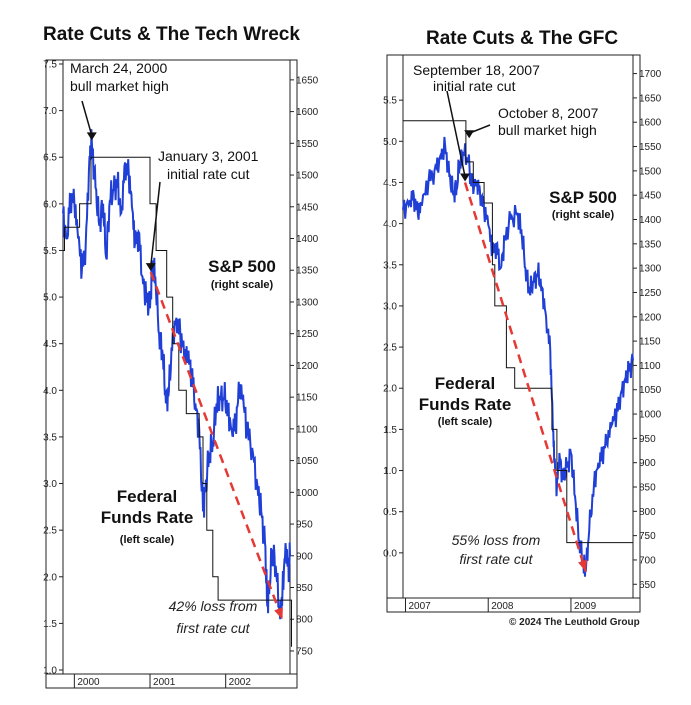 The image size is (691, 705). Describe the element at coordinates (548, 113) in the screenshot. I see `bull-market-high-date: October 8, 2007` at that location.